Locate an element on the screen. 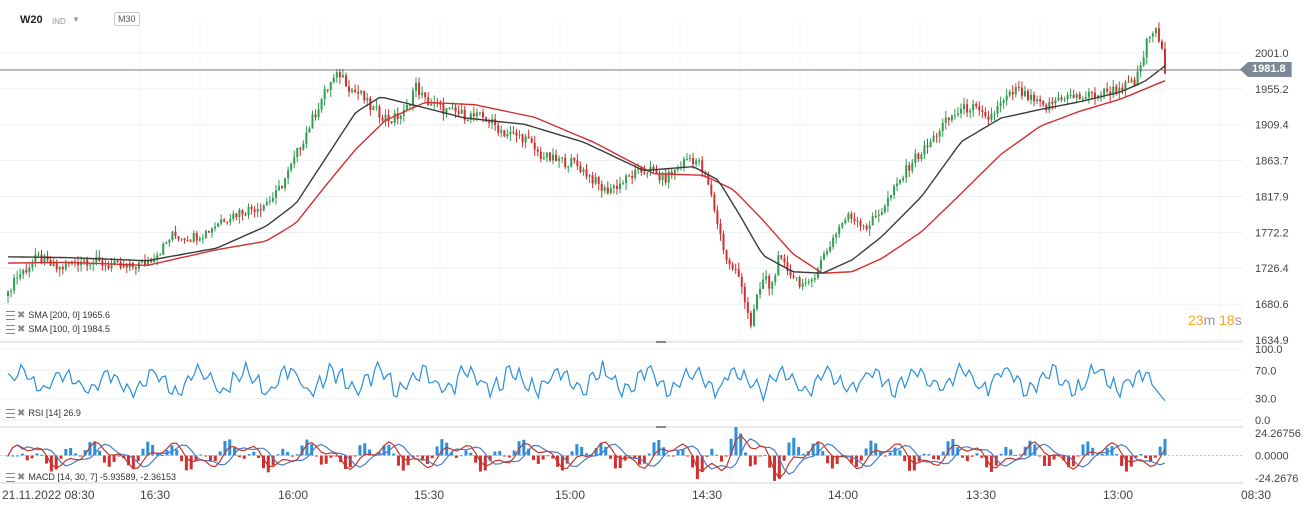 This screenshot has height=511, width=1314. macd-tick-label: 0.0000 is located at coordinates (1272, 456).